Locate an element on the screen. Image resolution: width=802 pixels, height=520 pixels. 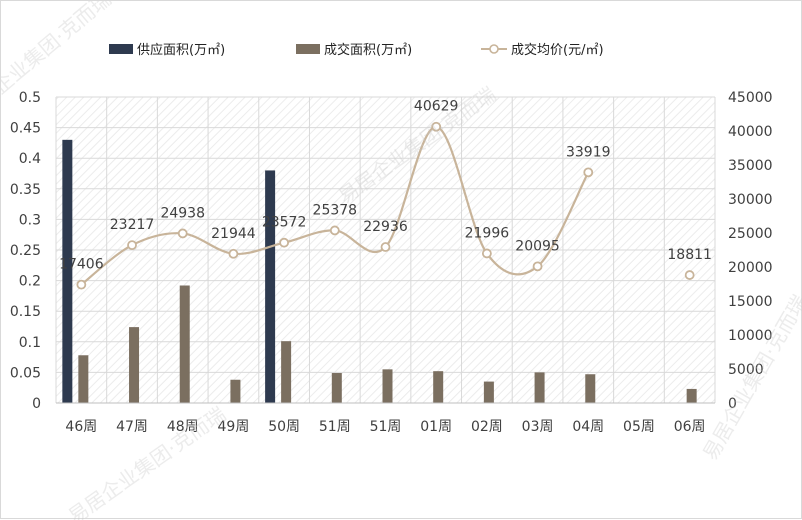
y-right-tick-label: 10000 is located at coordinates (750, 336).